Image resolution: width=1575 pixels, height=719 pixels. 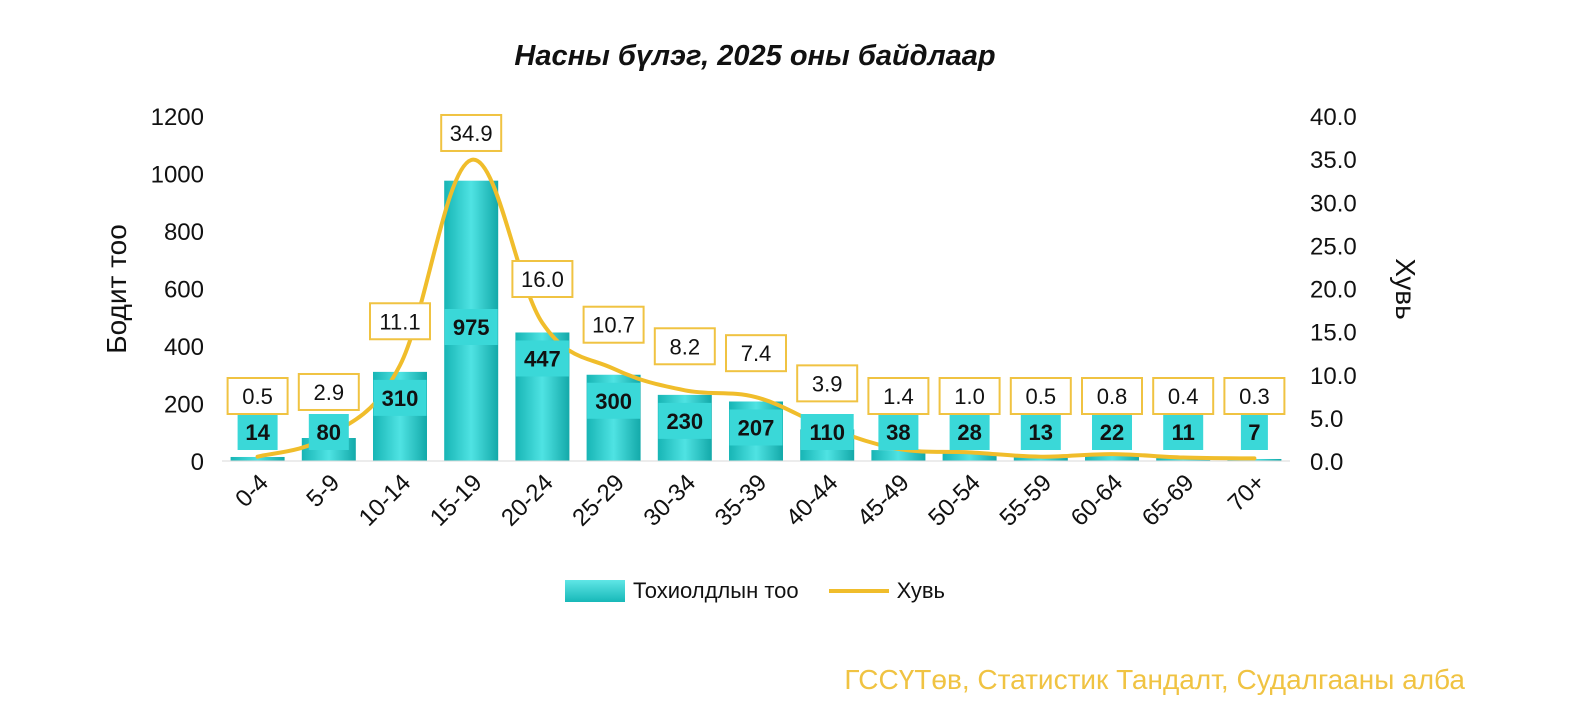 I want to click on pct-value-label: 34.9, so click(x=471, y=133).